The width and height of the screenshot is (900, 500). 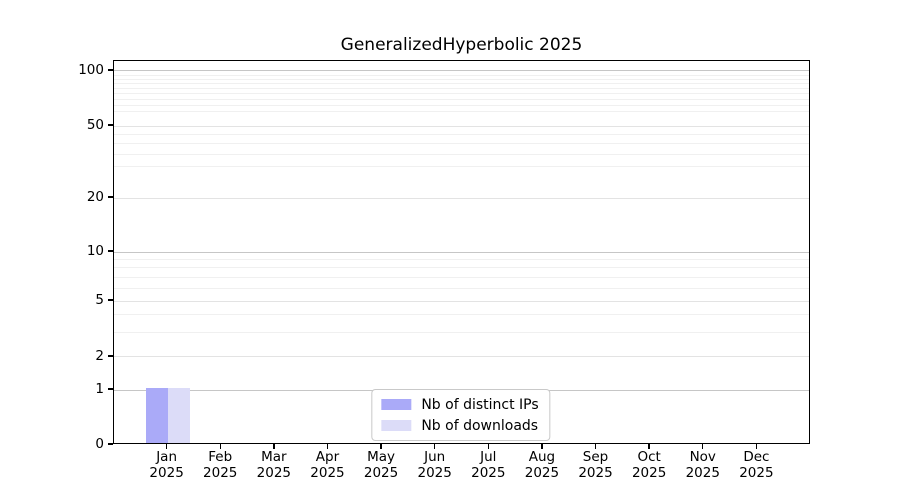 I want to click on x-tick-label-oct: Oct 2025, so click(x=649, y=465).